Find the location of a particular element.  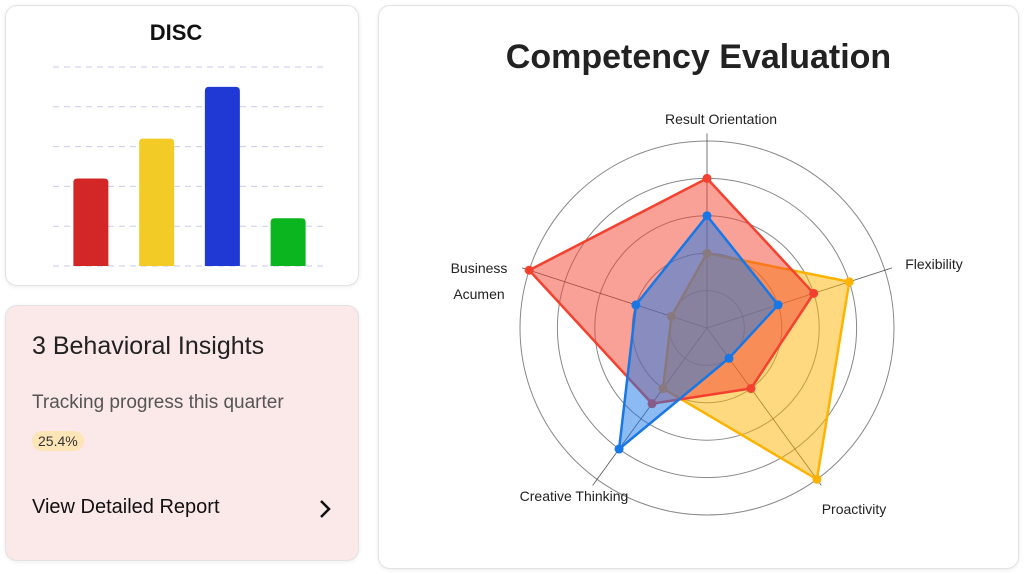

axis-label: Creative Thinking is located at coordinates (574, 496).